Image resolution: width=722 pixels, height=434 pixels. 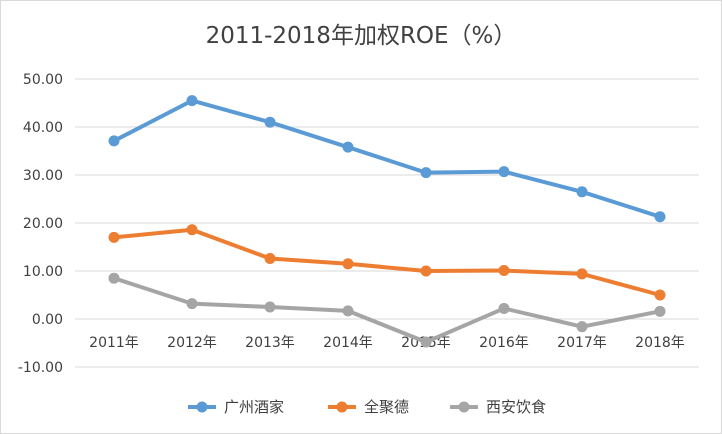 I want to click on legend-label: 广州酒家, so click(x=254, y=407).